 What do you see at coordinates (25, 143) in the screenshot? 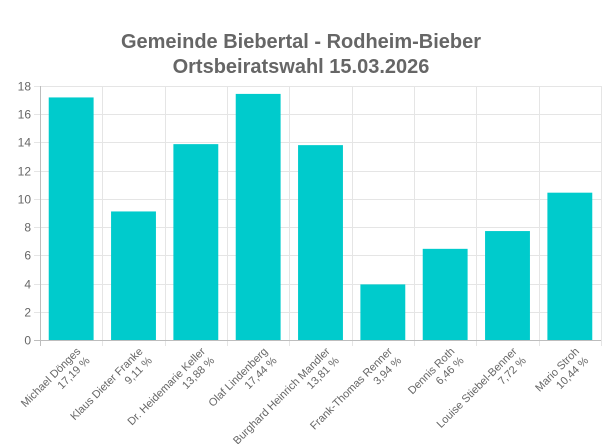
I see `y-tick-label-14: 14` at bounding box center [25, 143].